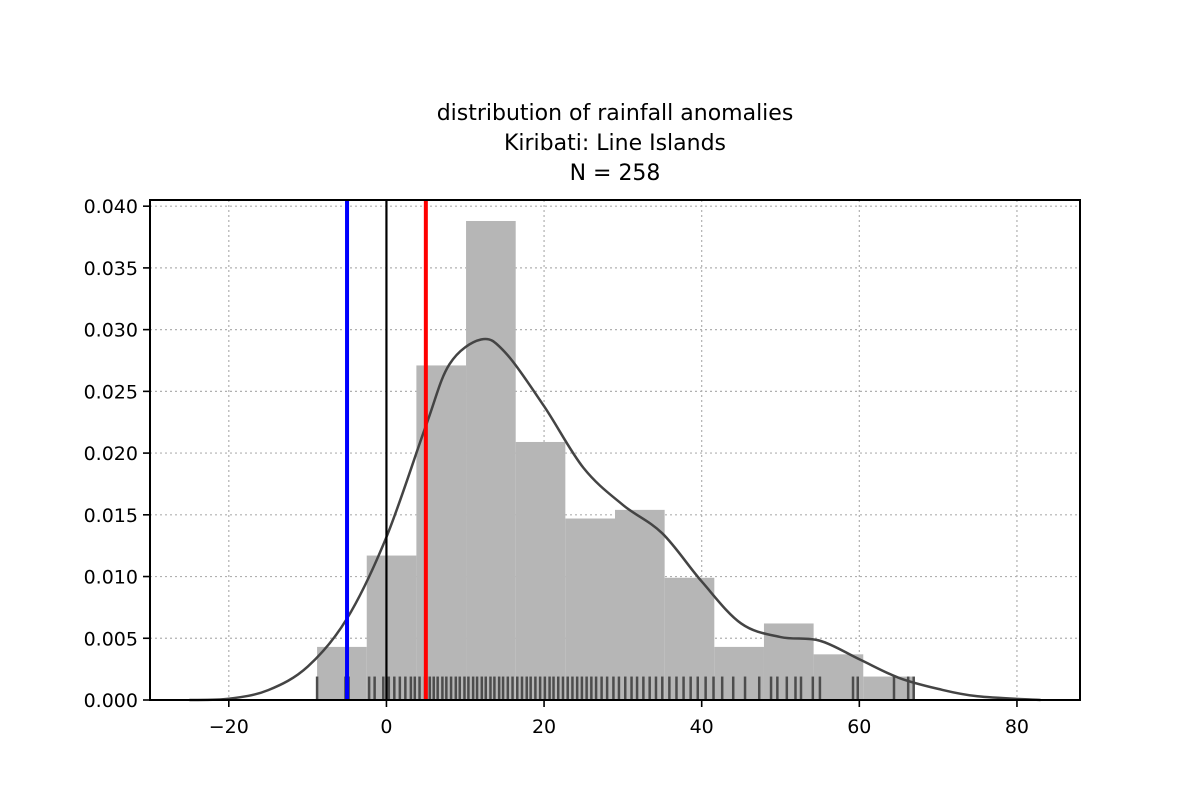  Describe the element at coordinates (111, 639) in the screenshot. I see `y-tick-label: 0.005` at that location.